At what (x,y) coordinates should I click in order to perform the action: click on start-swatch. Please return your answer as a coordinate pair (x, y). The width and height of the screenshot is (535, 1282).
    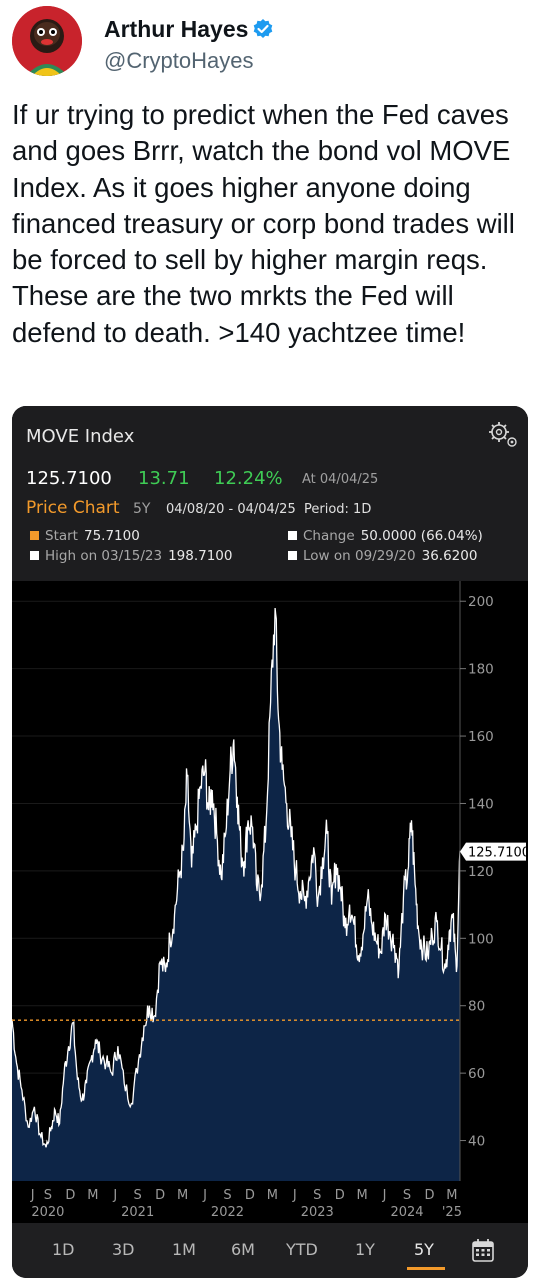
    Looking at the image, I should click on (34, 535).